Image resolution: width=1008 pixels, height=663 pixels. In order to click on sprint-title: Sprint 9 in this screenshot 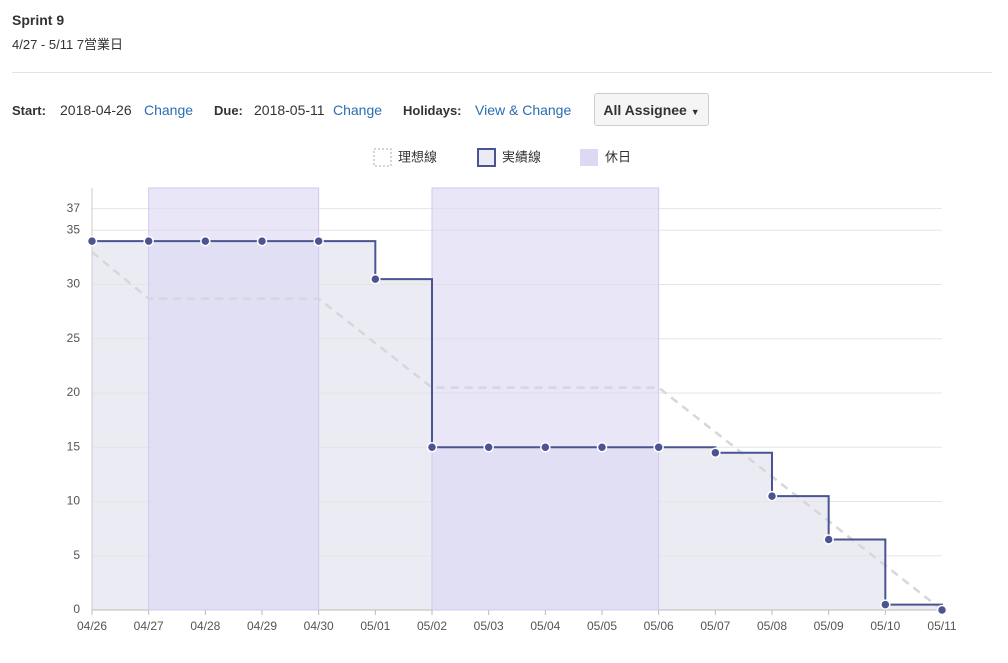, I will do `click(38, 20)`.